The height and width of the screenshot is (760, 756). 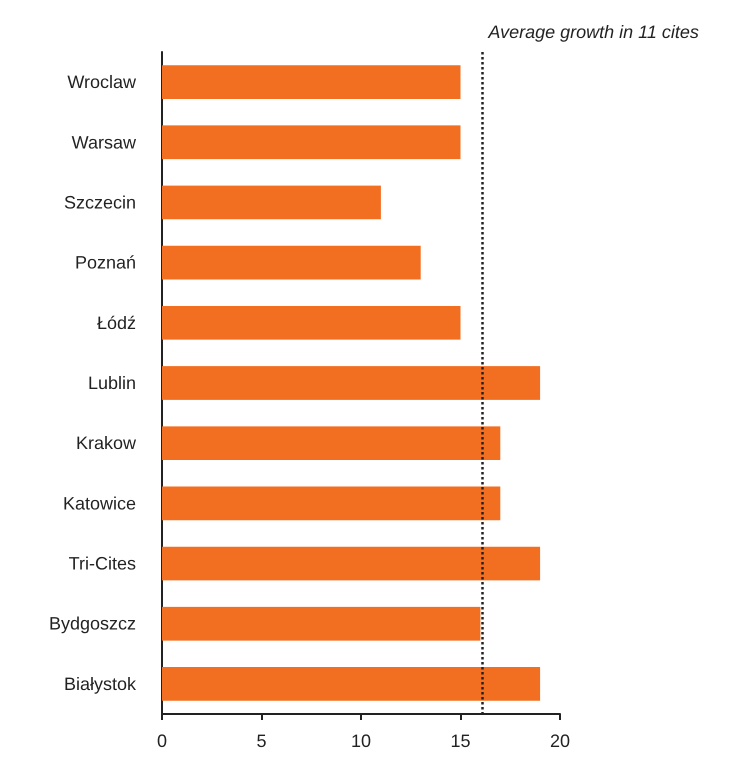 What do you see at coordinates (100, 202) in the screenshot?
I see `y-tick-label: Szczecin` at bounding box center [100, 202].